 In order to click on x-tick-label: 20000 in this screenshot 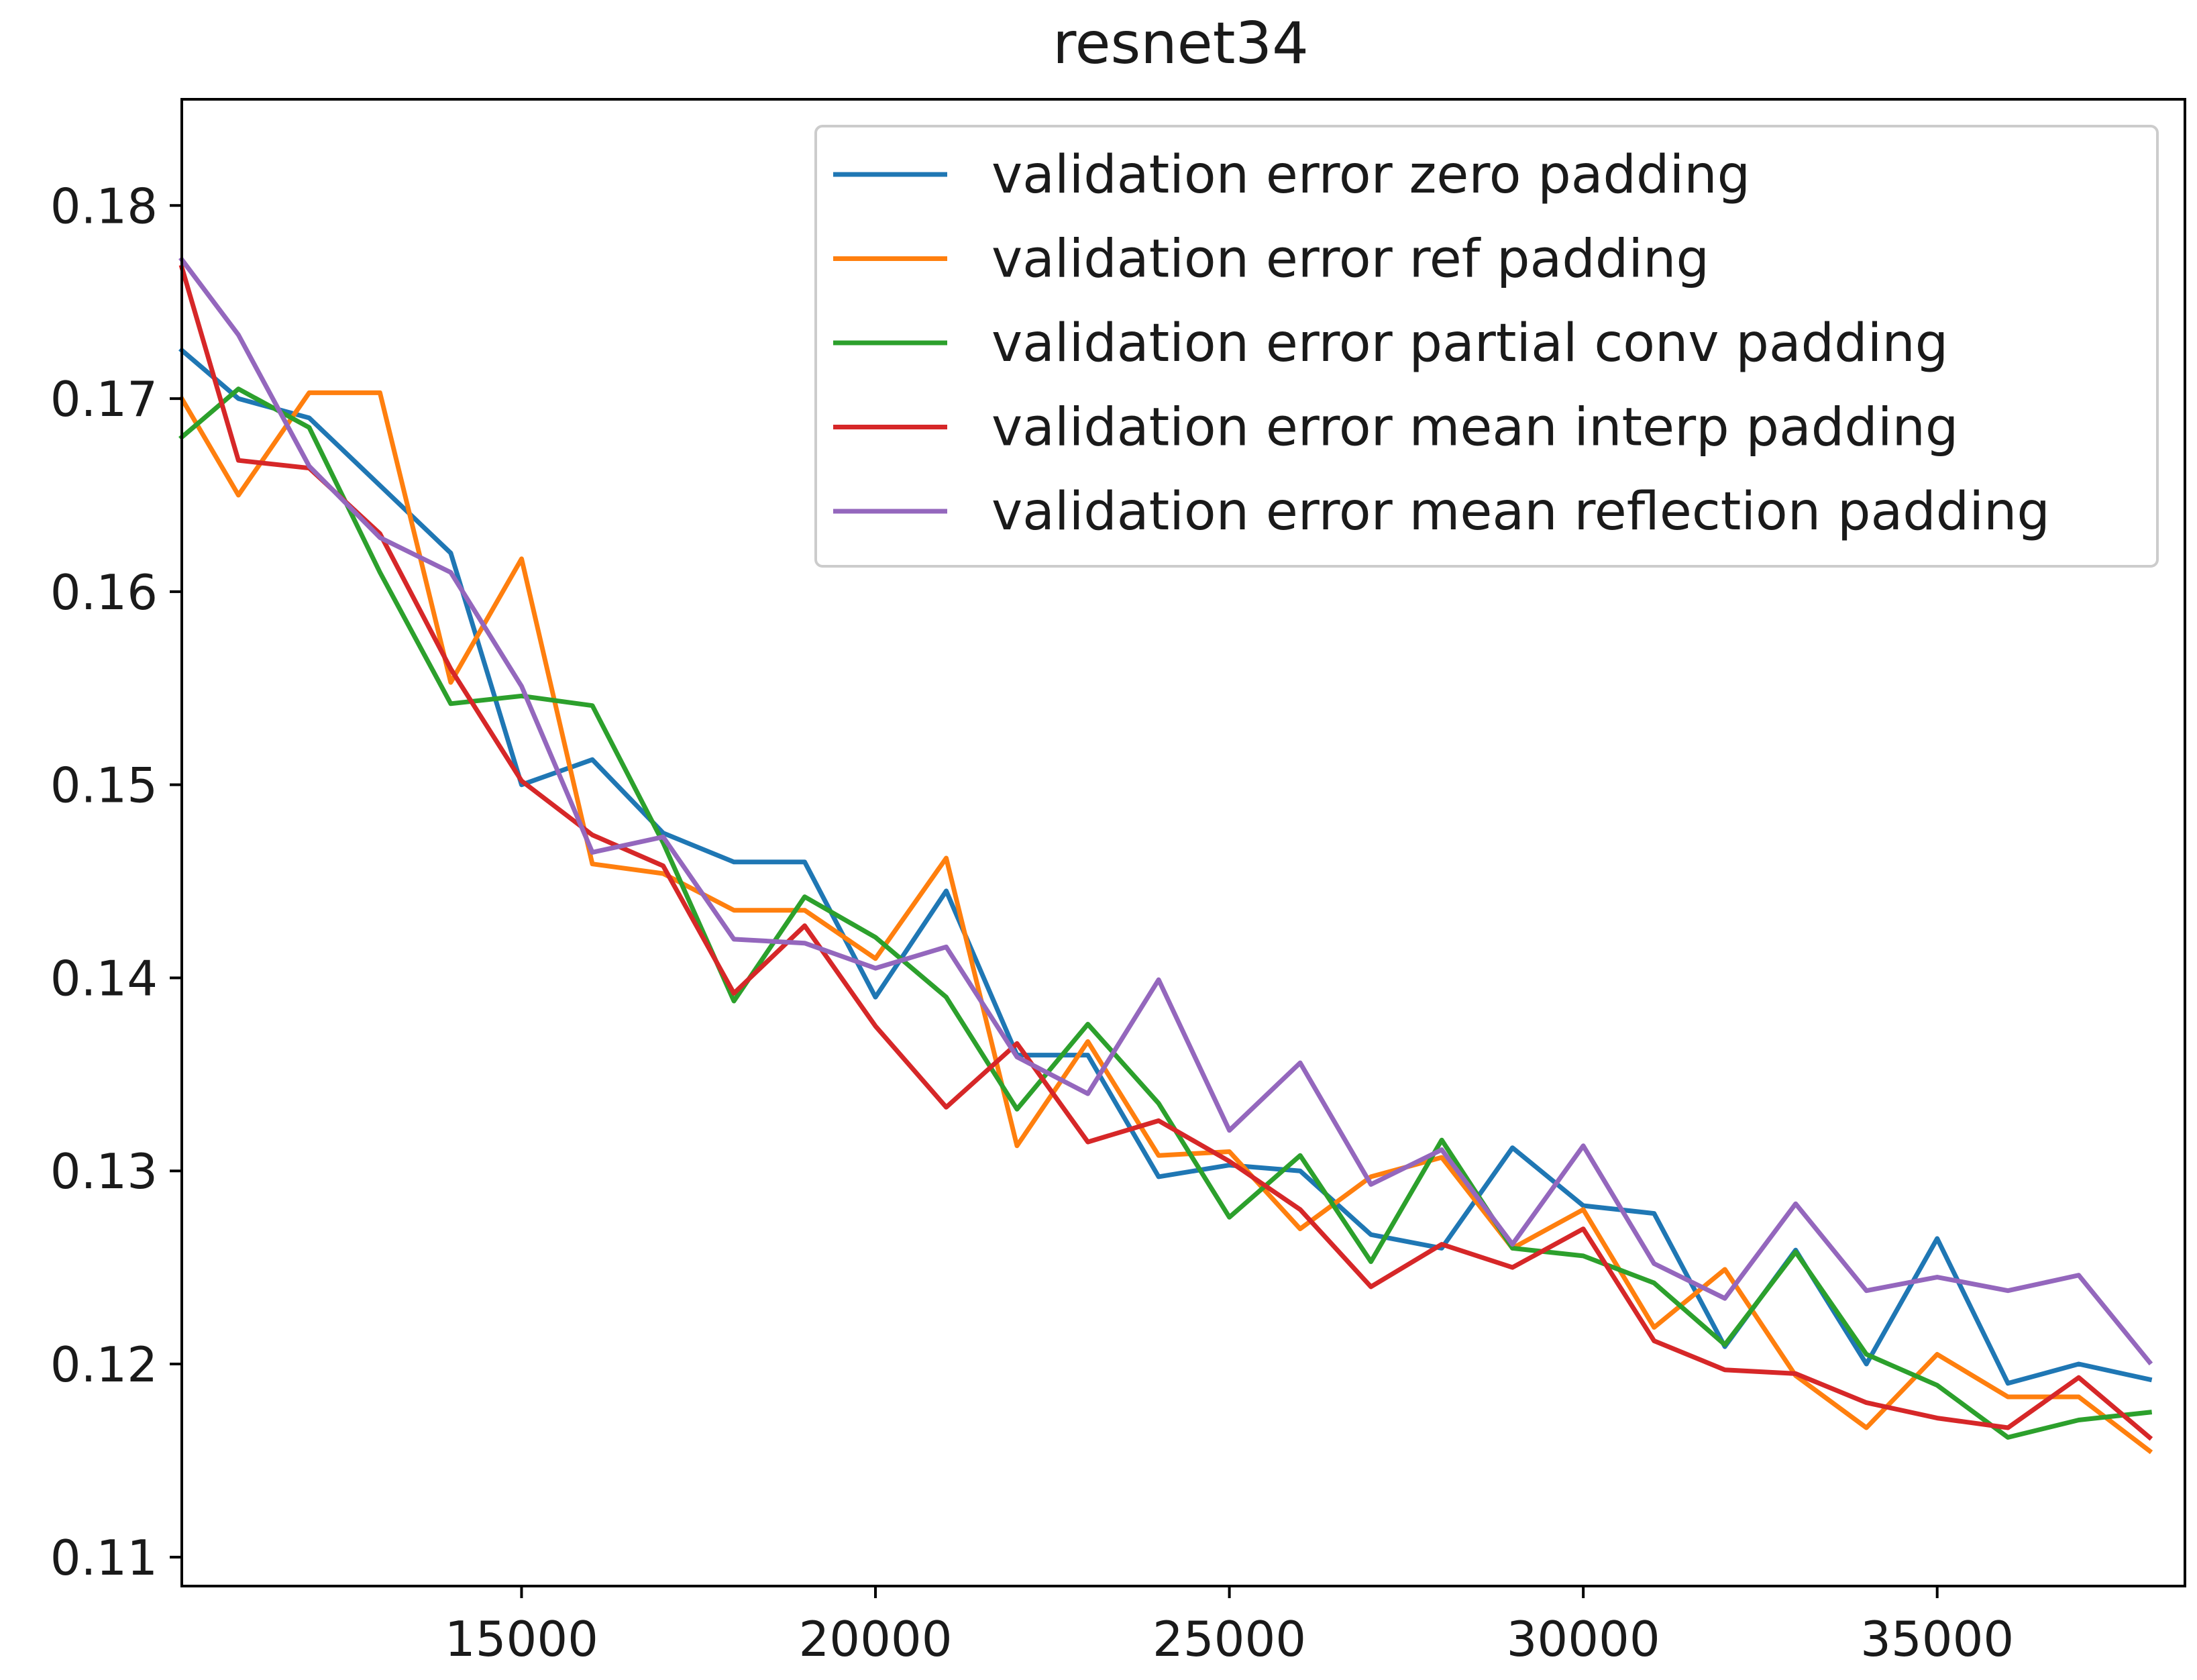, I will do `click(875, 1639)`.